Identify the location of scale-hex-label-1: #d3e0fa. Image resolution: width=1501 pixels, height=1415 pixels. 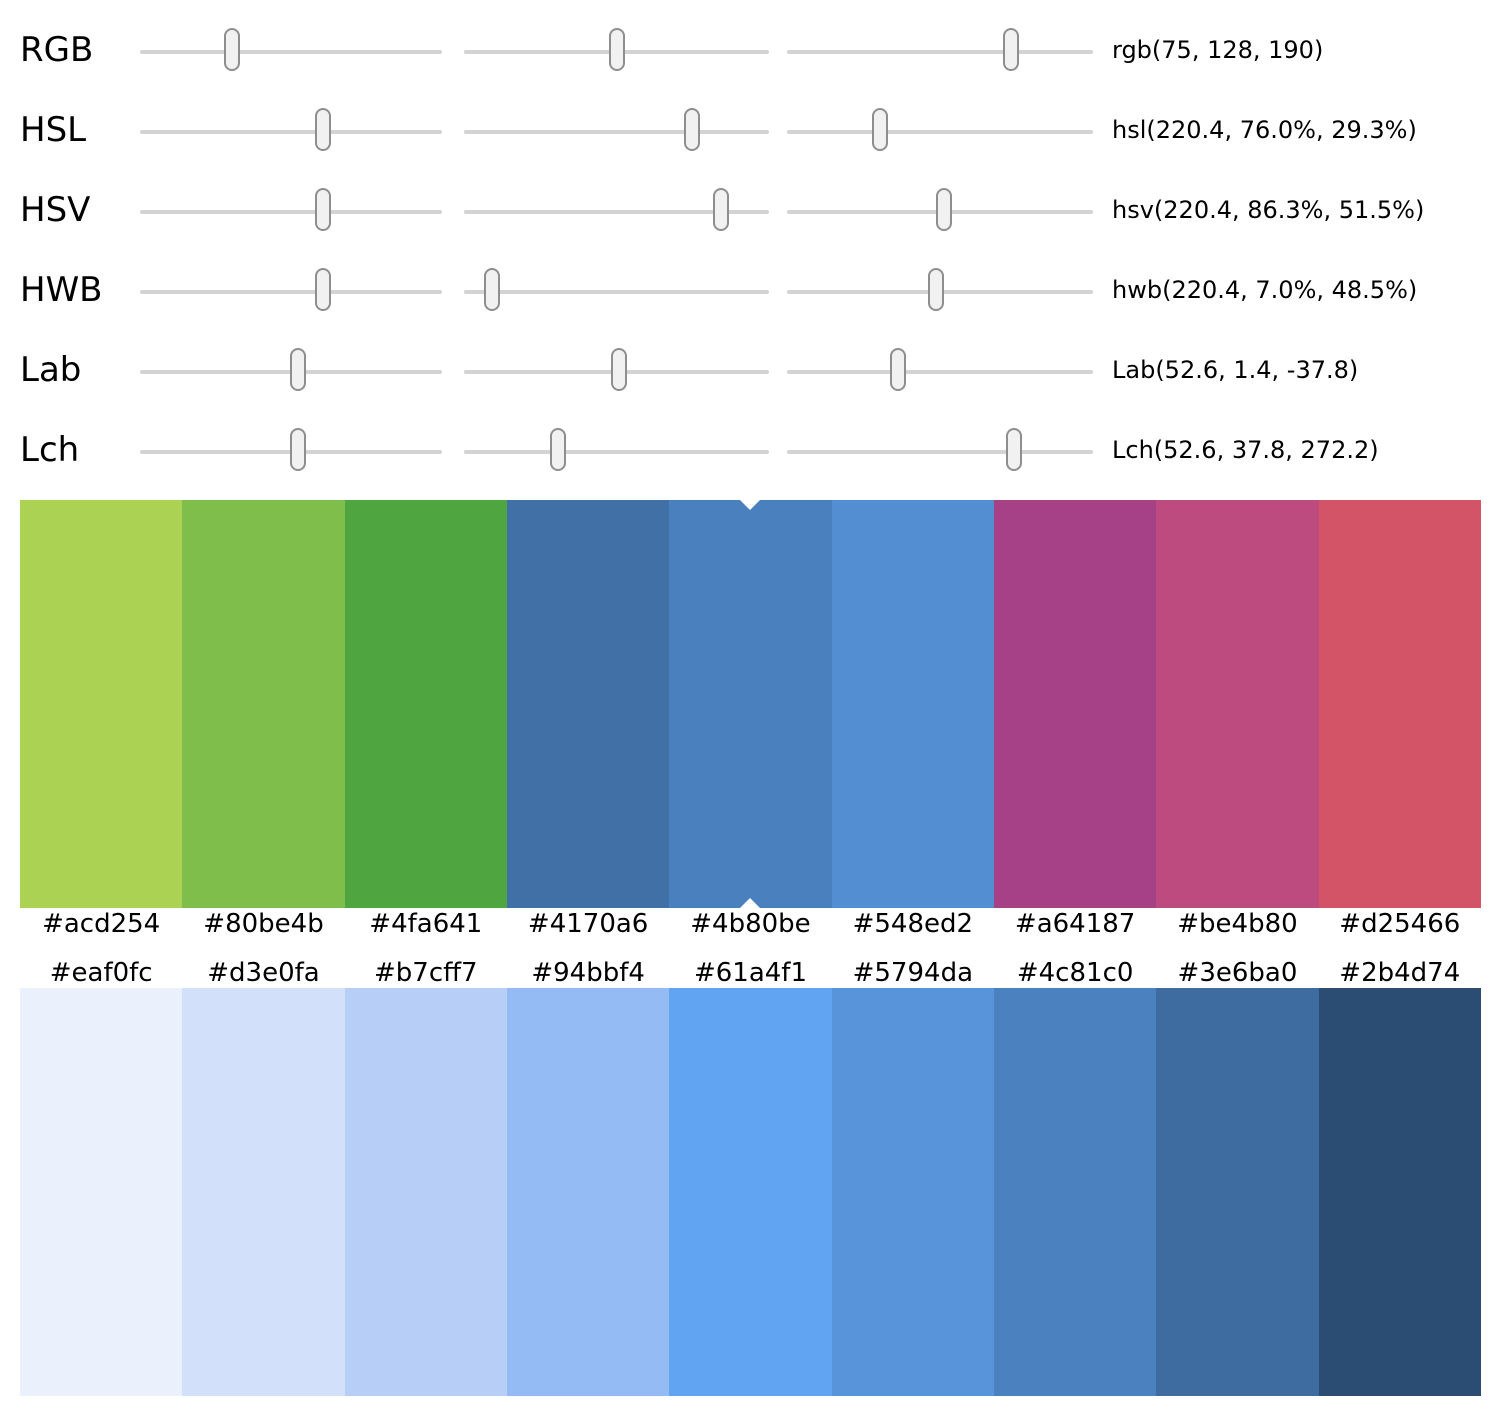
(263, 972).